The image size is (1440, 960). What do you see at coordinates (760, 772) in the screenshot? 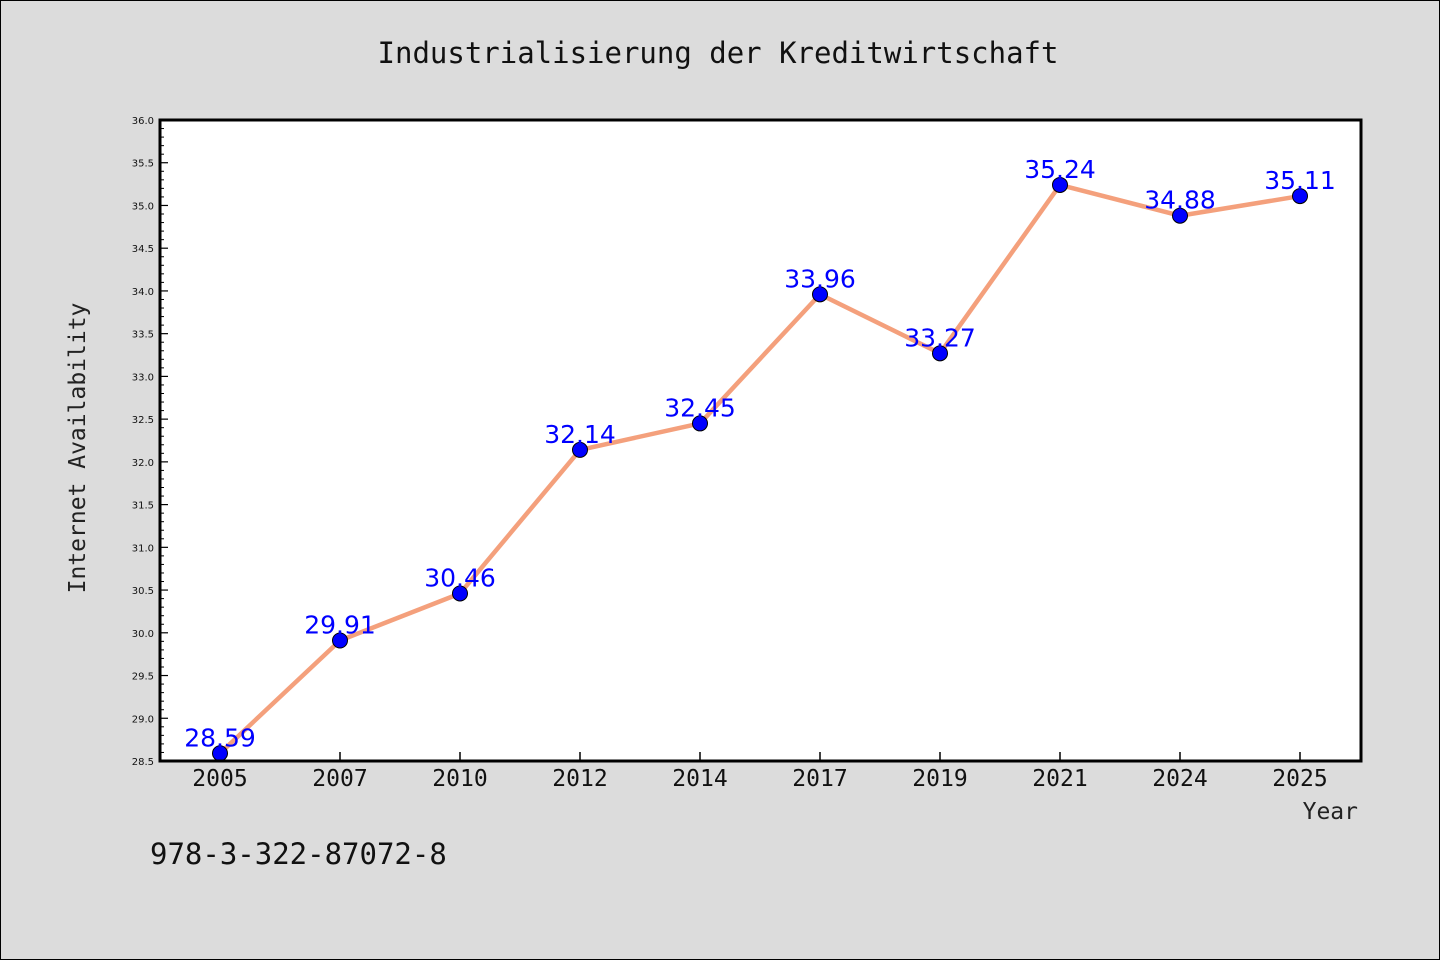
I see `x-axis-ticks: 2005 2007 2010 2012 2014 2017 2019 2021 2024 2025` at bounding box center [760, 772].